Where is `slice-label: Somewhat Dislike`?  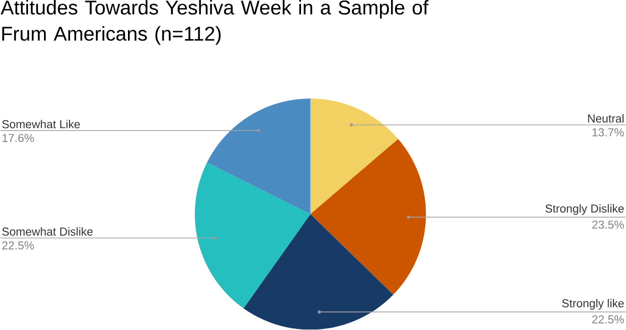
slice-label: Somewhat Dislike is located at coordinates (47, 231).